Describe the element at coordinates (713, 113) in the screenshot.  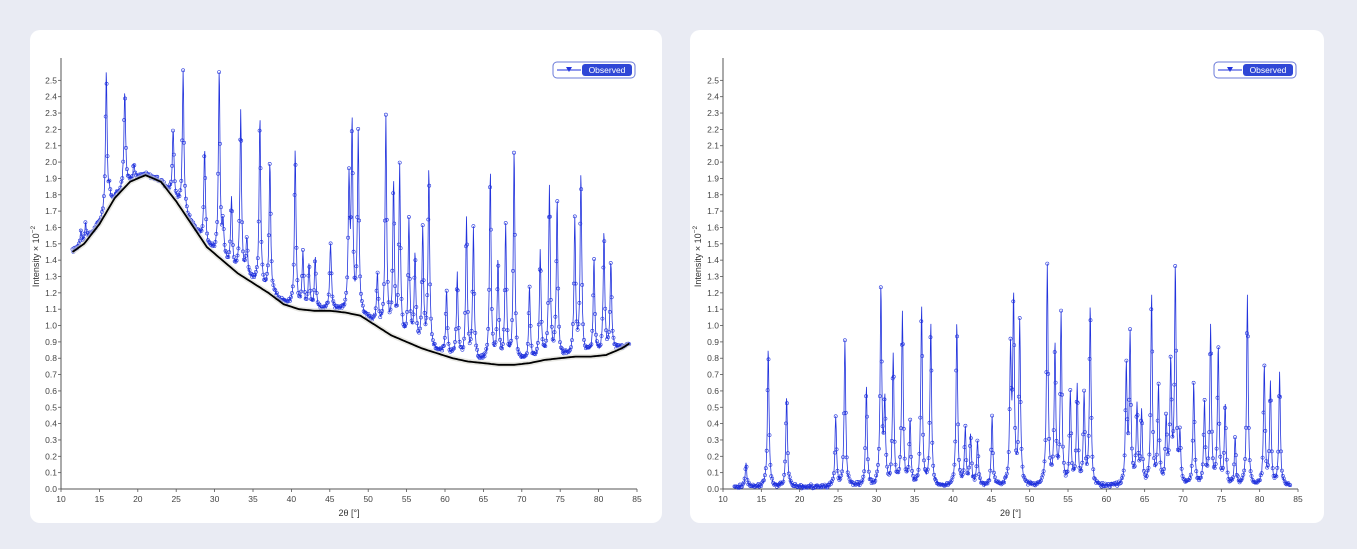
I see `y-tick-label: 2.3` at that location.